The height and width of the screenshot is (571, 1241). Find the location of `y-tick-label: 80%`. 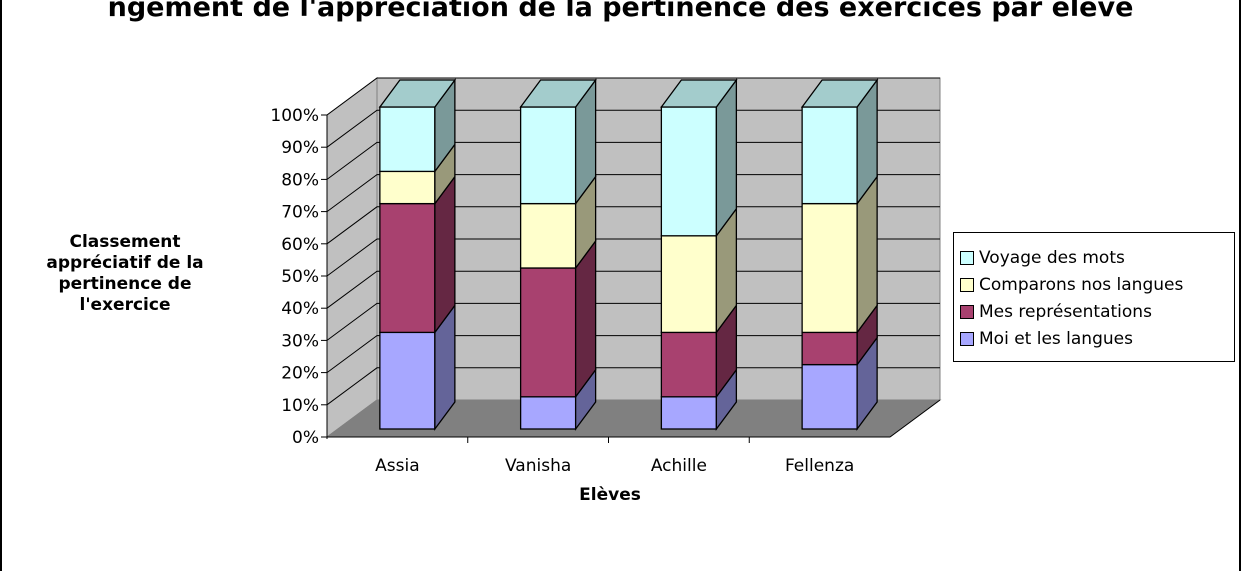

y-tick-label: 80% is located at coordinates (300, 180).